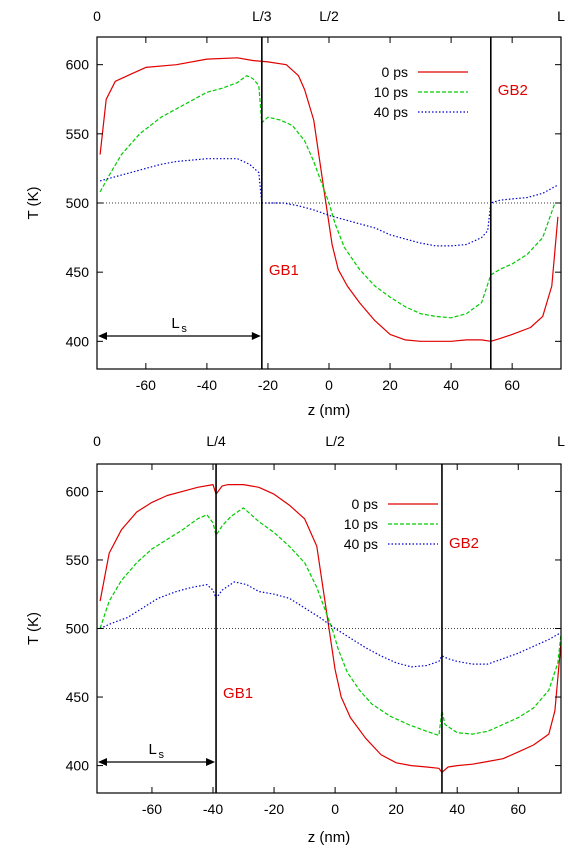  What do you see at coordinates (184, 329) in the screenshot?
I see `panel1-ls-label-subscript: s` at bounding box center [184, 329].